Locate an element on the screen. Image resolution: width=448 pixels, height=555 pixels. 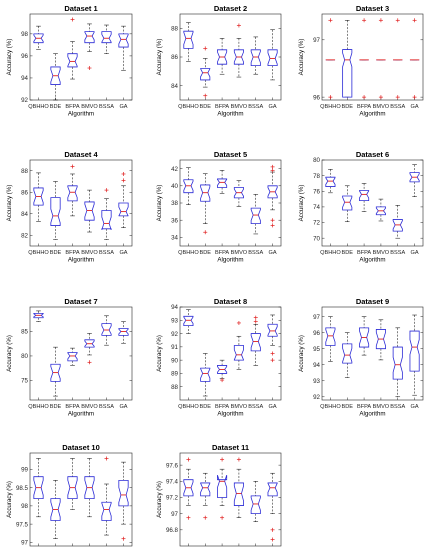
panel-title: Dataset 9 is located at coordinates (372, 301).